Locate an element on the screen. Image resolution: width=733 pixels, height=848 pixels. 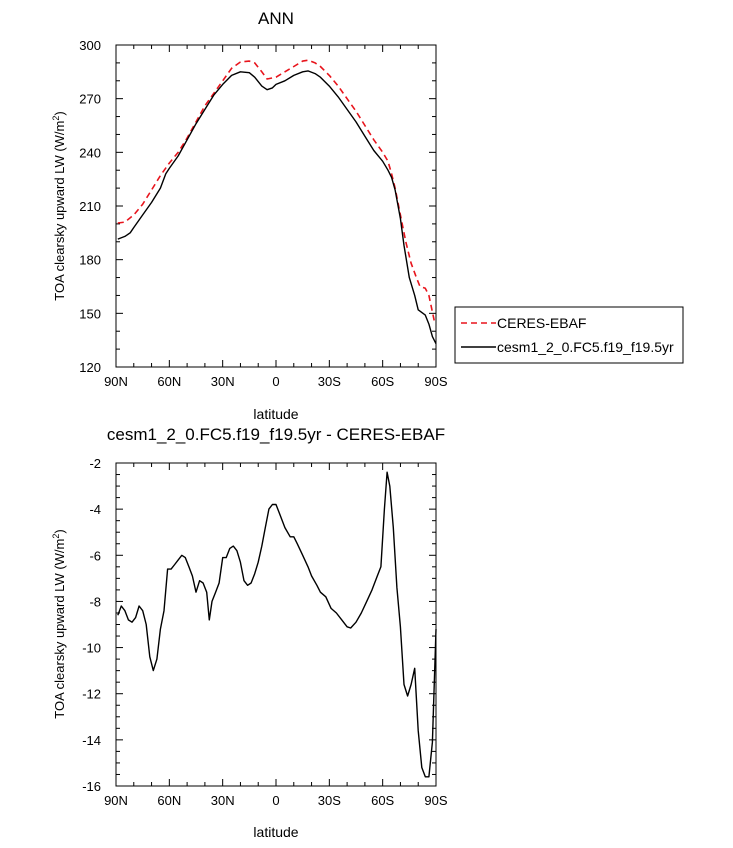
difference-y-tick-label: -8 is located at coordinates (95, 601).